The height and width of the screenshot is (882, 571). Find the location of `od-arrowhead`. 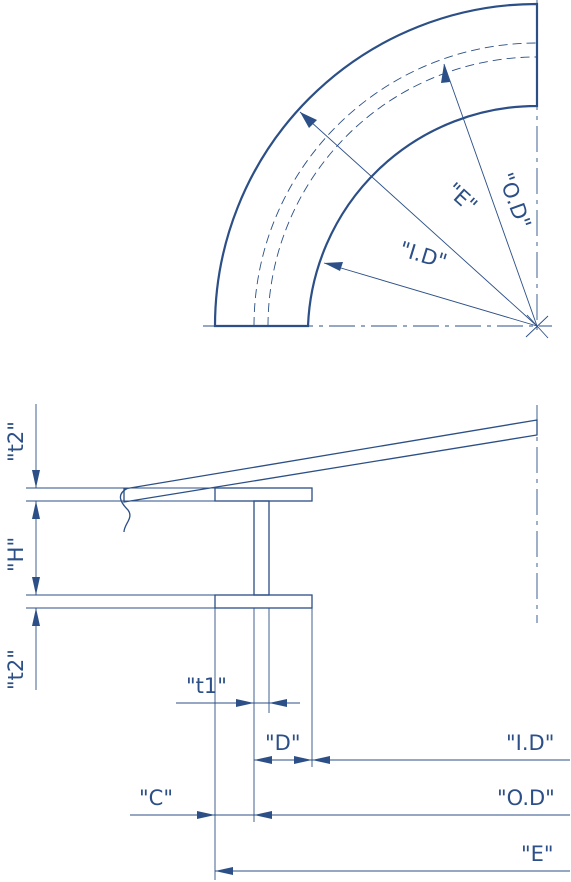

od-arrowhead is located at coordinates (445, 73).